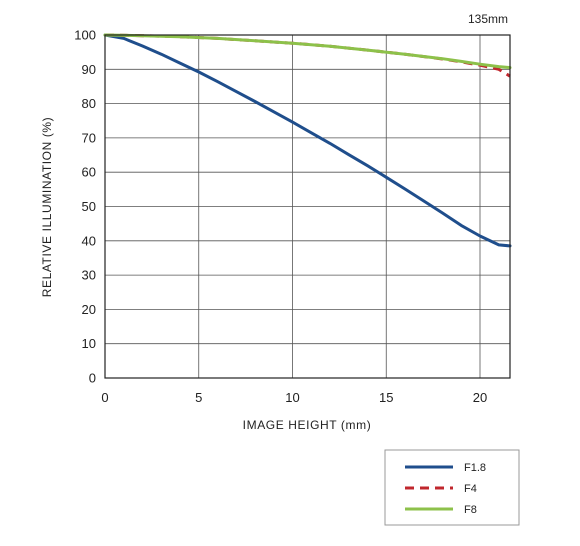 Image resolution: width=580 pixels, height=546 pixels. What do you see at coordinates (480, 397) in the screenshot?
I see `x-tick-label: 20` at bounding box center [480, 397].